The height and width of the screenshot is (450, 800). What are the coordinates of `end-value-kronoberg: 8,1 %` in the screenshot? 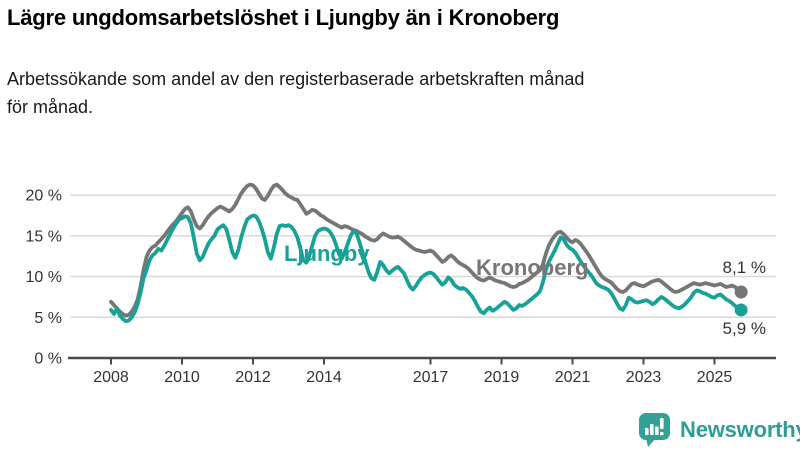 It's located at (744, 267).